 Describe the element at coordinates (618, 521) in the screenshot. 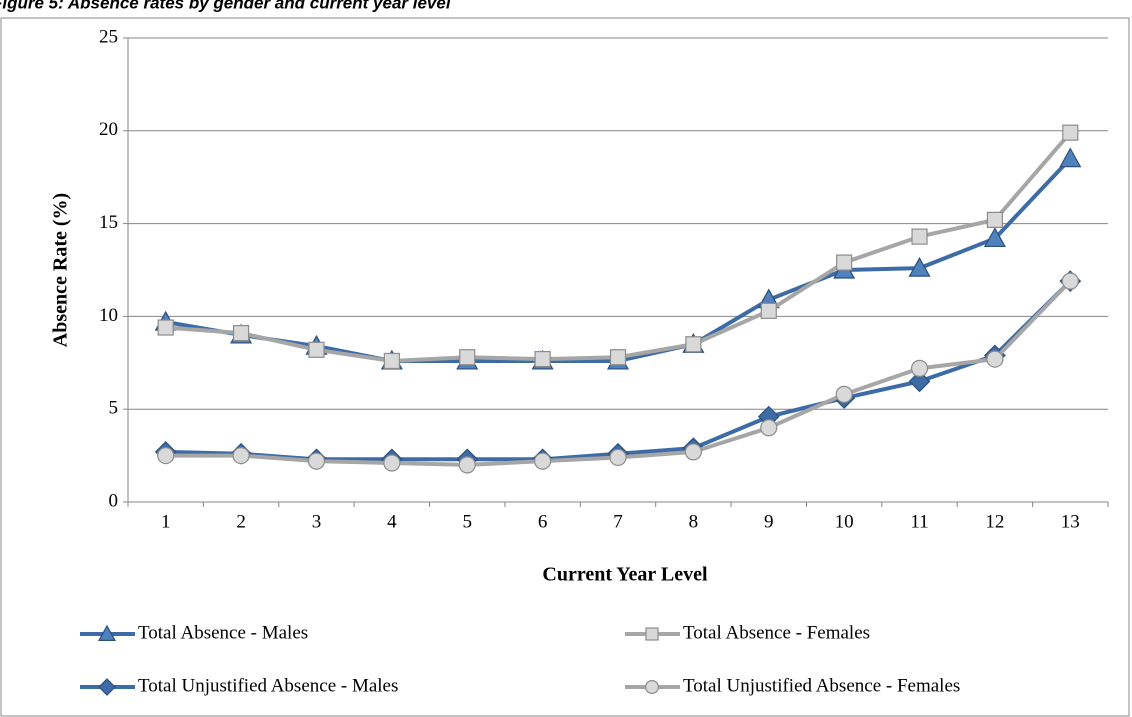

I see `x-tick-label: 7` at that location.